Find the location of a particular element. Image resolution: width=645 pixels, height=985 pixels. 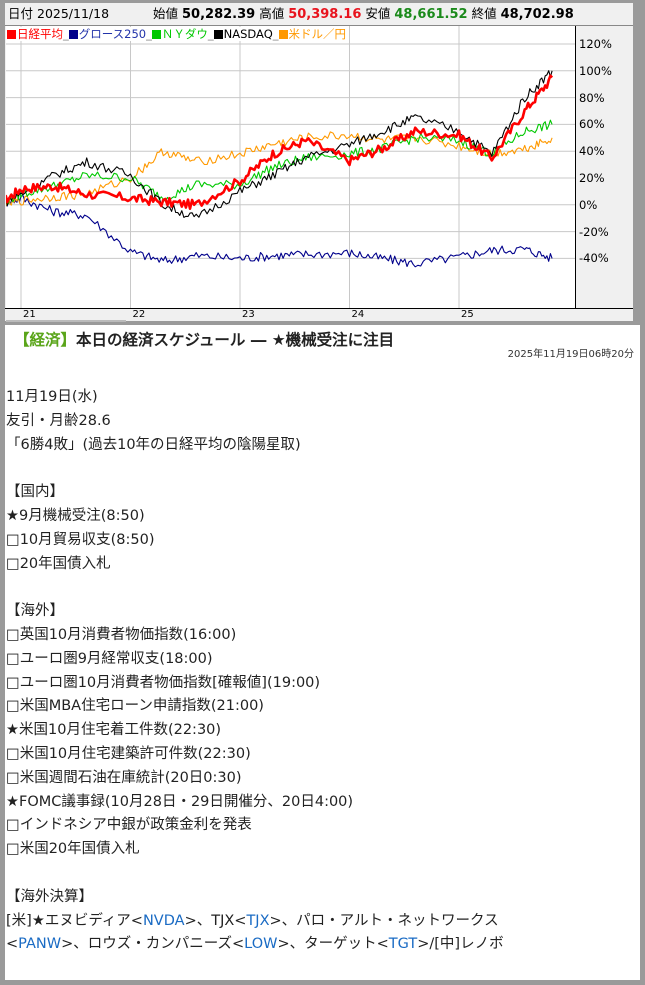

body-line: 「6勝4敗」(過去10年の日経平均の陰陽星取) is located at coordinates (153, 444).